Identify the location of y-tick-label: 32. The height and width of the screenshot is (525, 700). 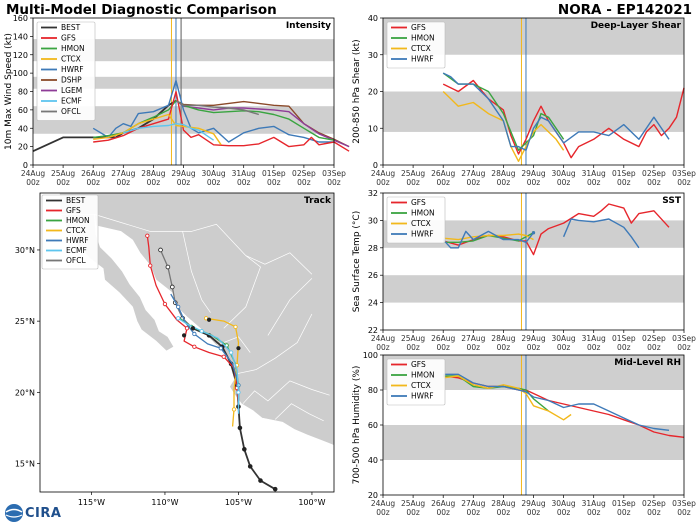
(373, 193).